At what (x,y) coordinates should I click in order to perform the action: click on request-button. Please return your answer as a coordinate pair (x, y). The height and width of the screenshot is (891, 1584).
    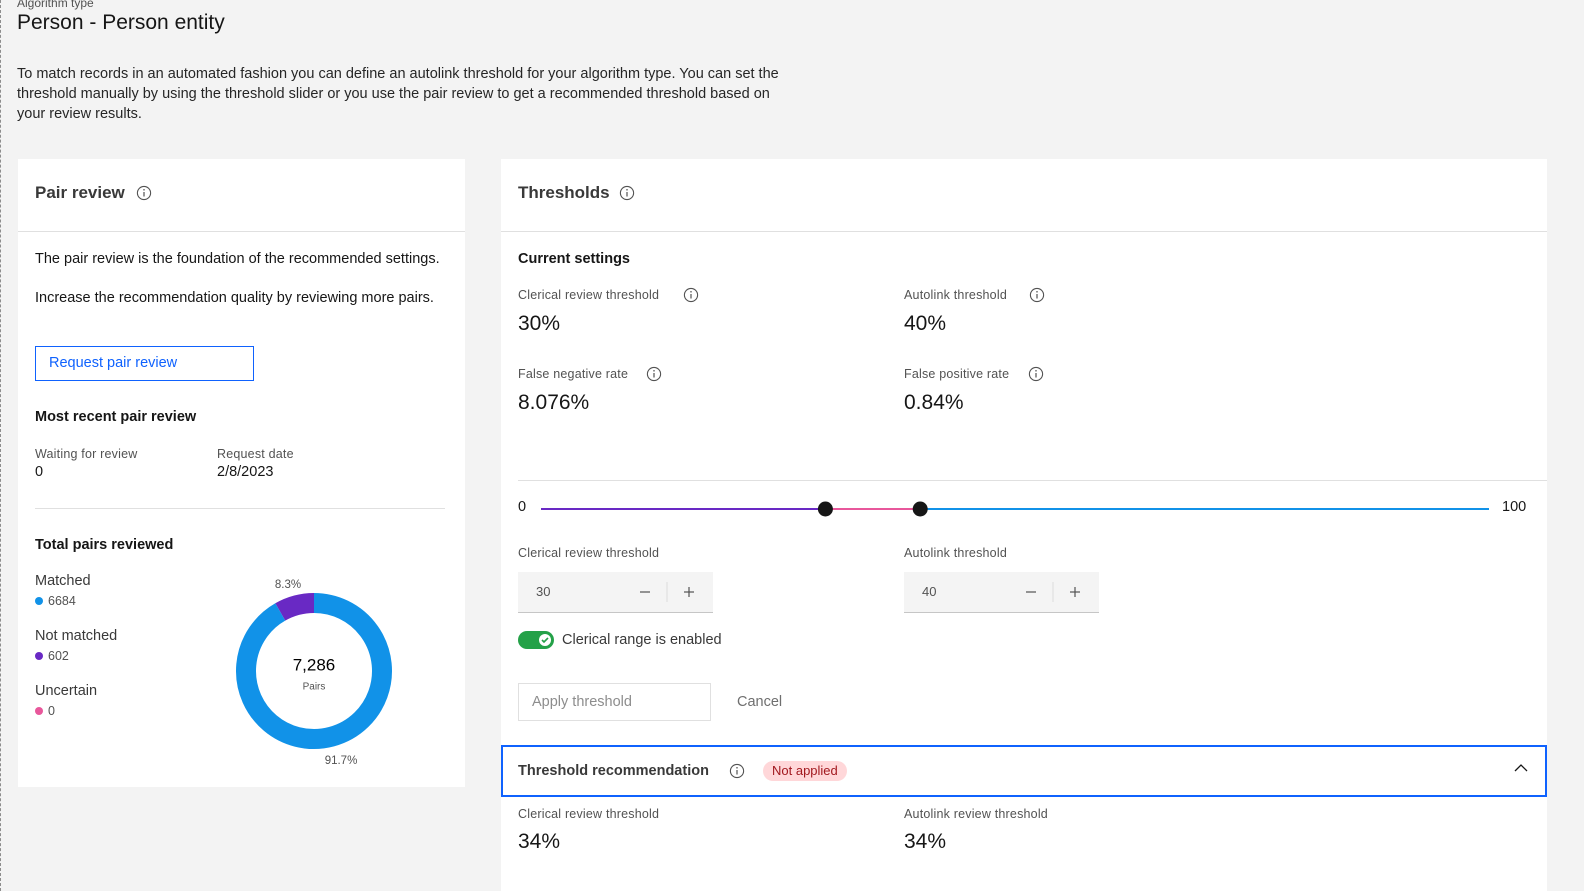
    Looking at the image, I should click on (144, 363).